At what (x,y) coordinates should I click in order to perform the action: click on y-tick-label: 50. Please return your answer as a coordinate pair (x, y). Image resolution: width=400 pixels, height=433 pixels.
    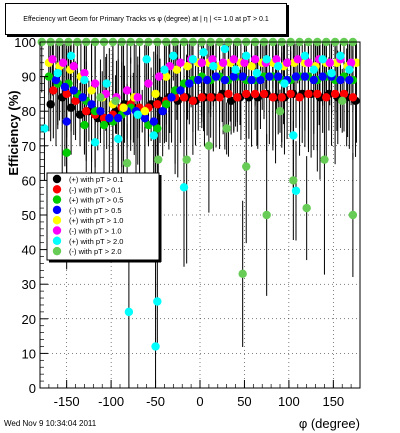
    Looking at the image, I should click on (29, 215).